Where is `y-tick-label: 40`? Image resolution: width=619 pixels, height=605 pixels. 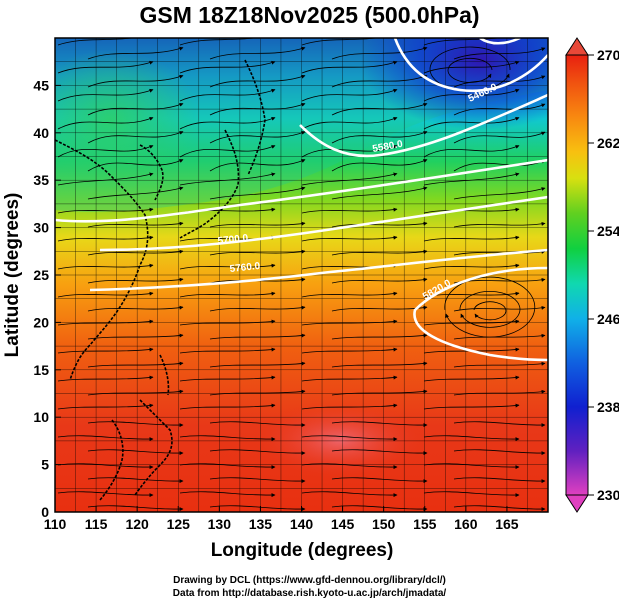 y-tick-label: 40 is located at coordinates (41, 133).